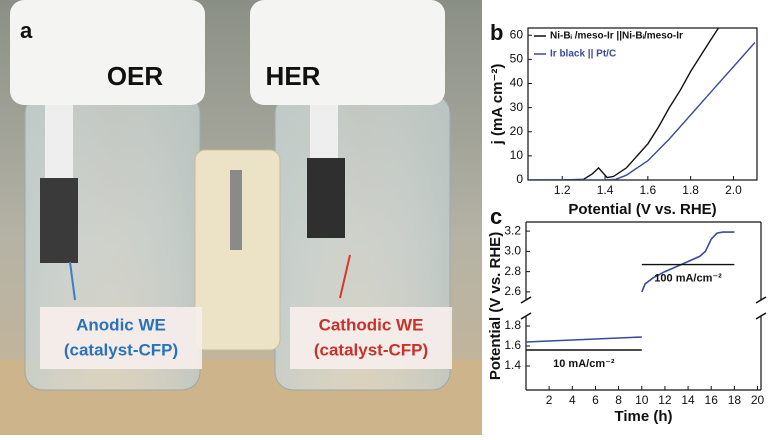  I want to click on legend-label: Ir black || Pt/C, so click(583, 54).